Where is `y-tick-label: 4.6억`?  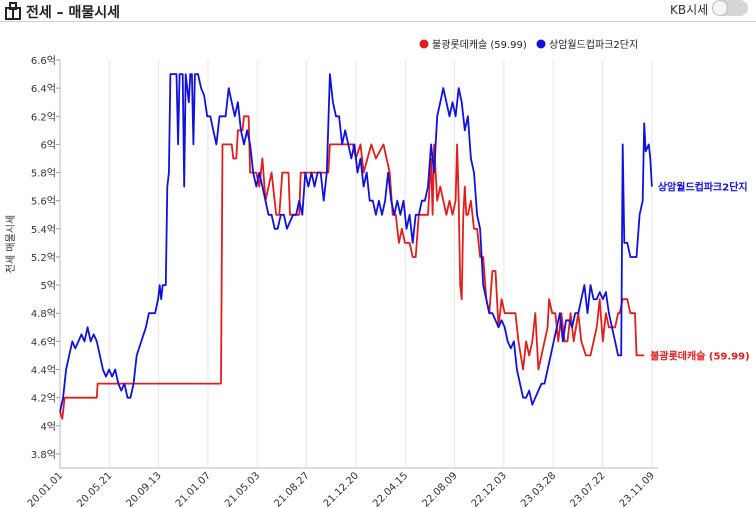 y-tick-label: 4.6억 is located at coordinates (43, 342).